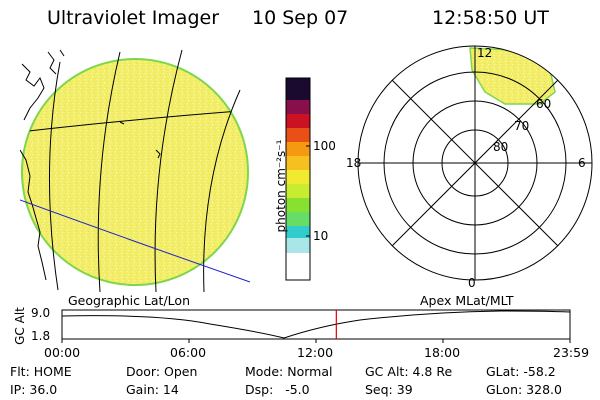 The width and height of the screenshot is (600, 400). I want to click on coastline, so click(90, 165).